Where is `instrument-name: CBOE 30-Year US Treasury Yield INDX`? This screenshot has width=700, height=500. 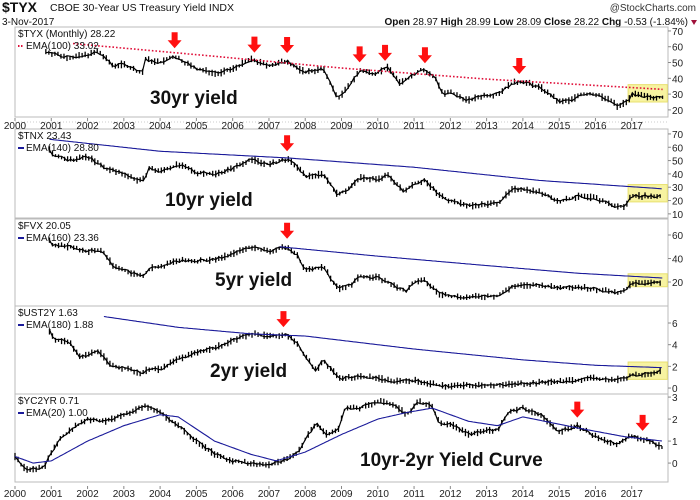 instrument-name: CBOE 30-Year US Treasury Yield INDX is located at coordinates (142, 8).